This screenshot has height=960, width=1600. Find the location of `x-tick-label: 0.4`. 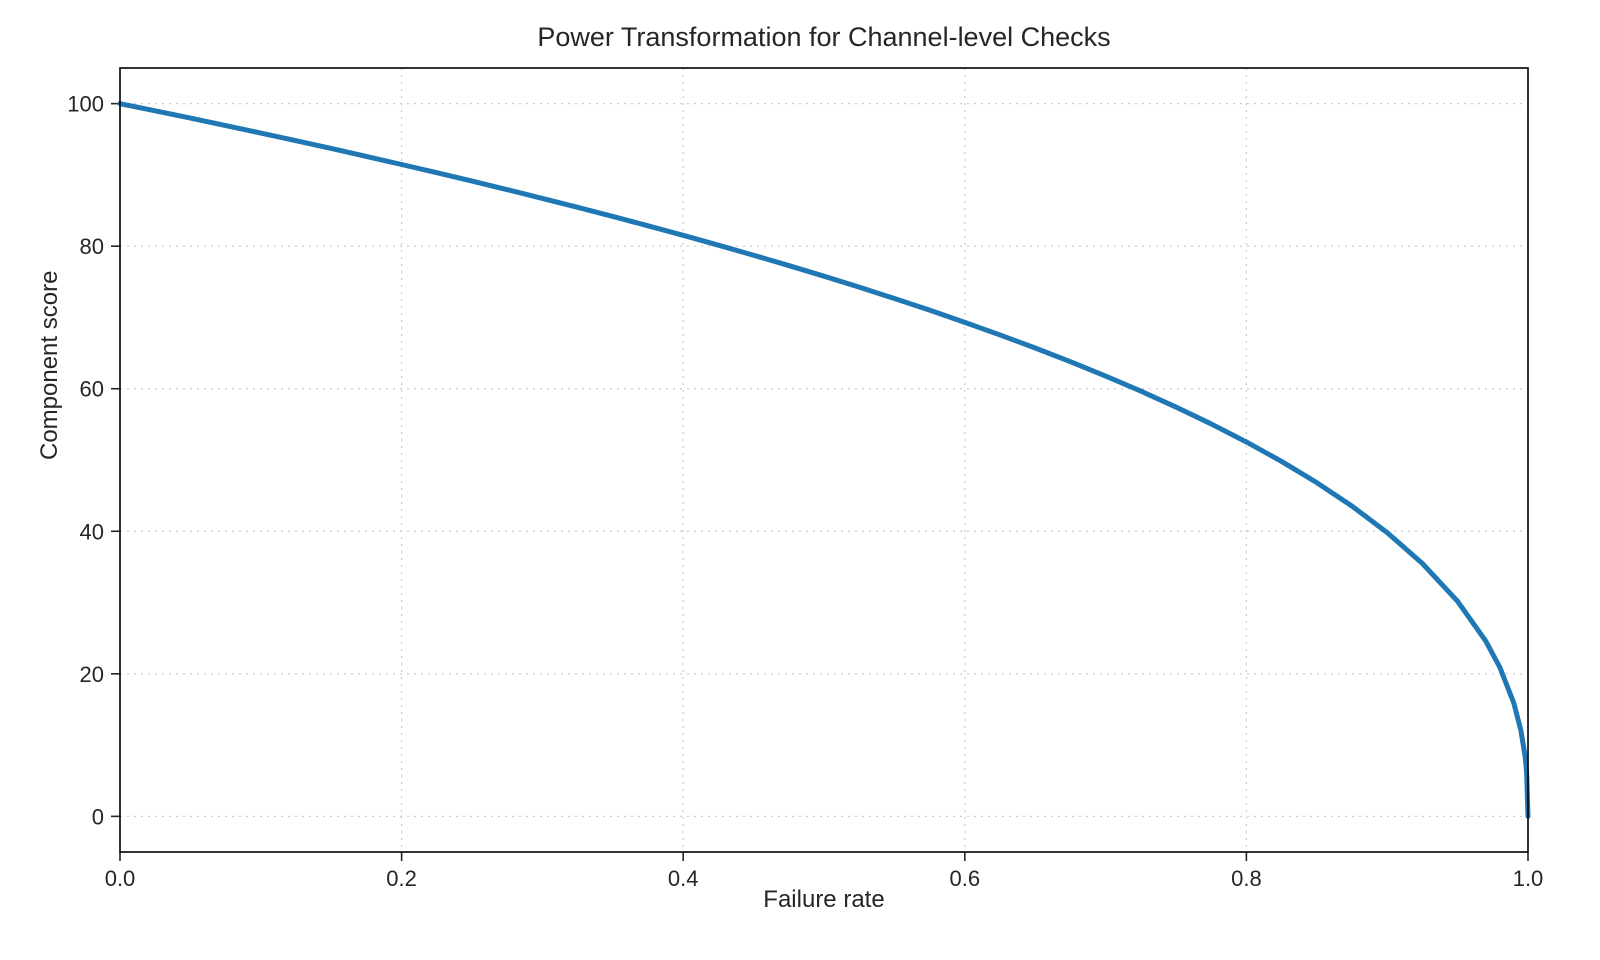

x-tick-label: 0.4 is located at coordinates (683, 878).